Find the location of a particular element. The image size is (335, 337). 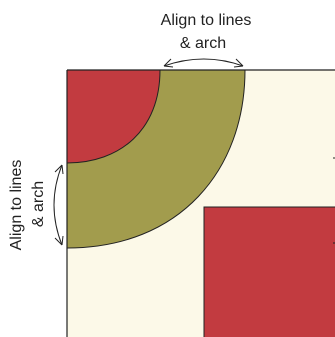

red-quarter-circle is located at coordinates (114, 117).